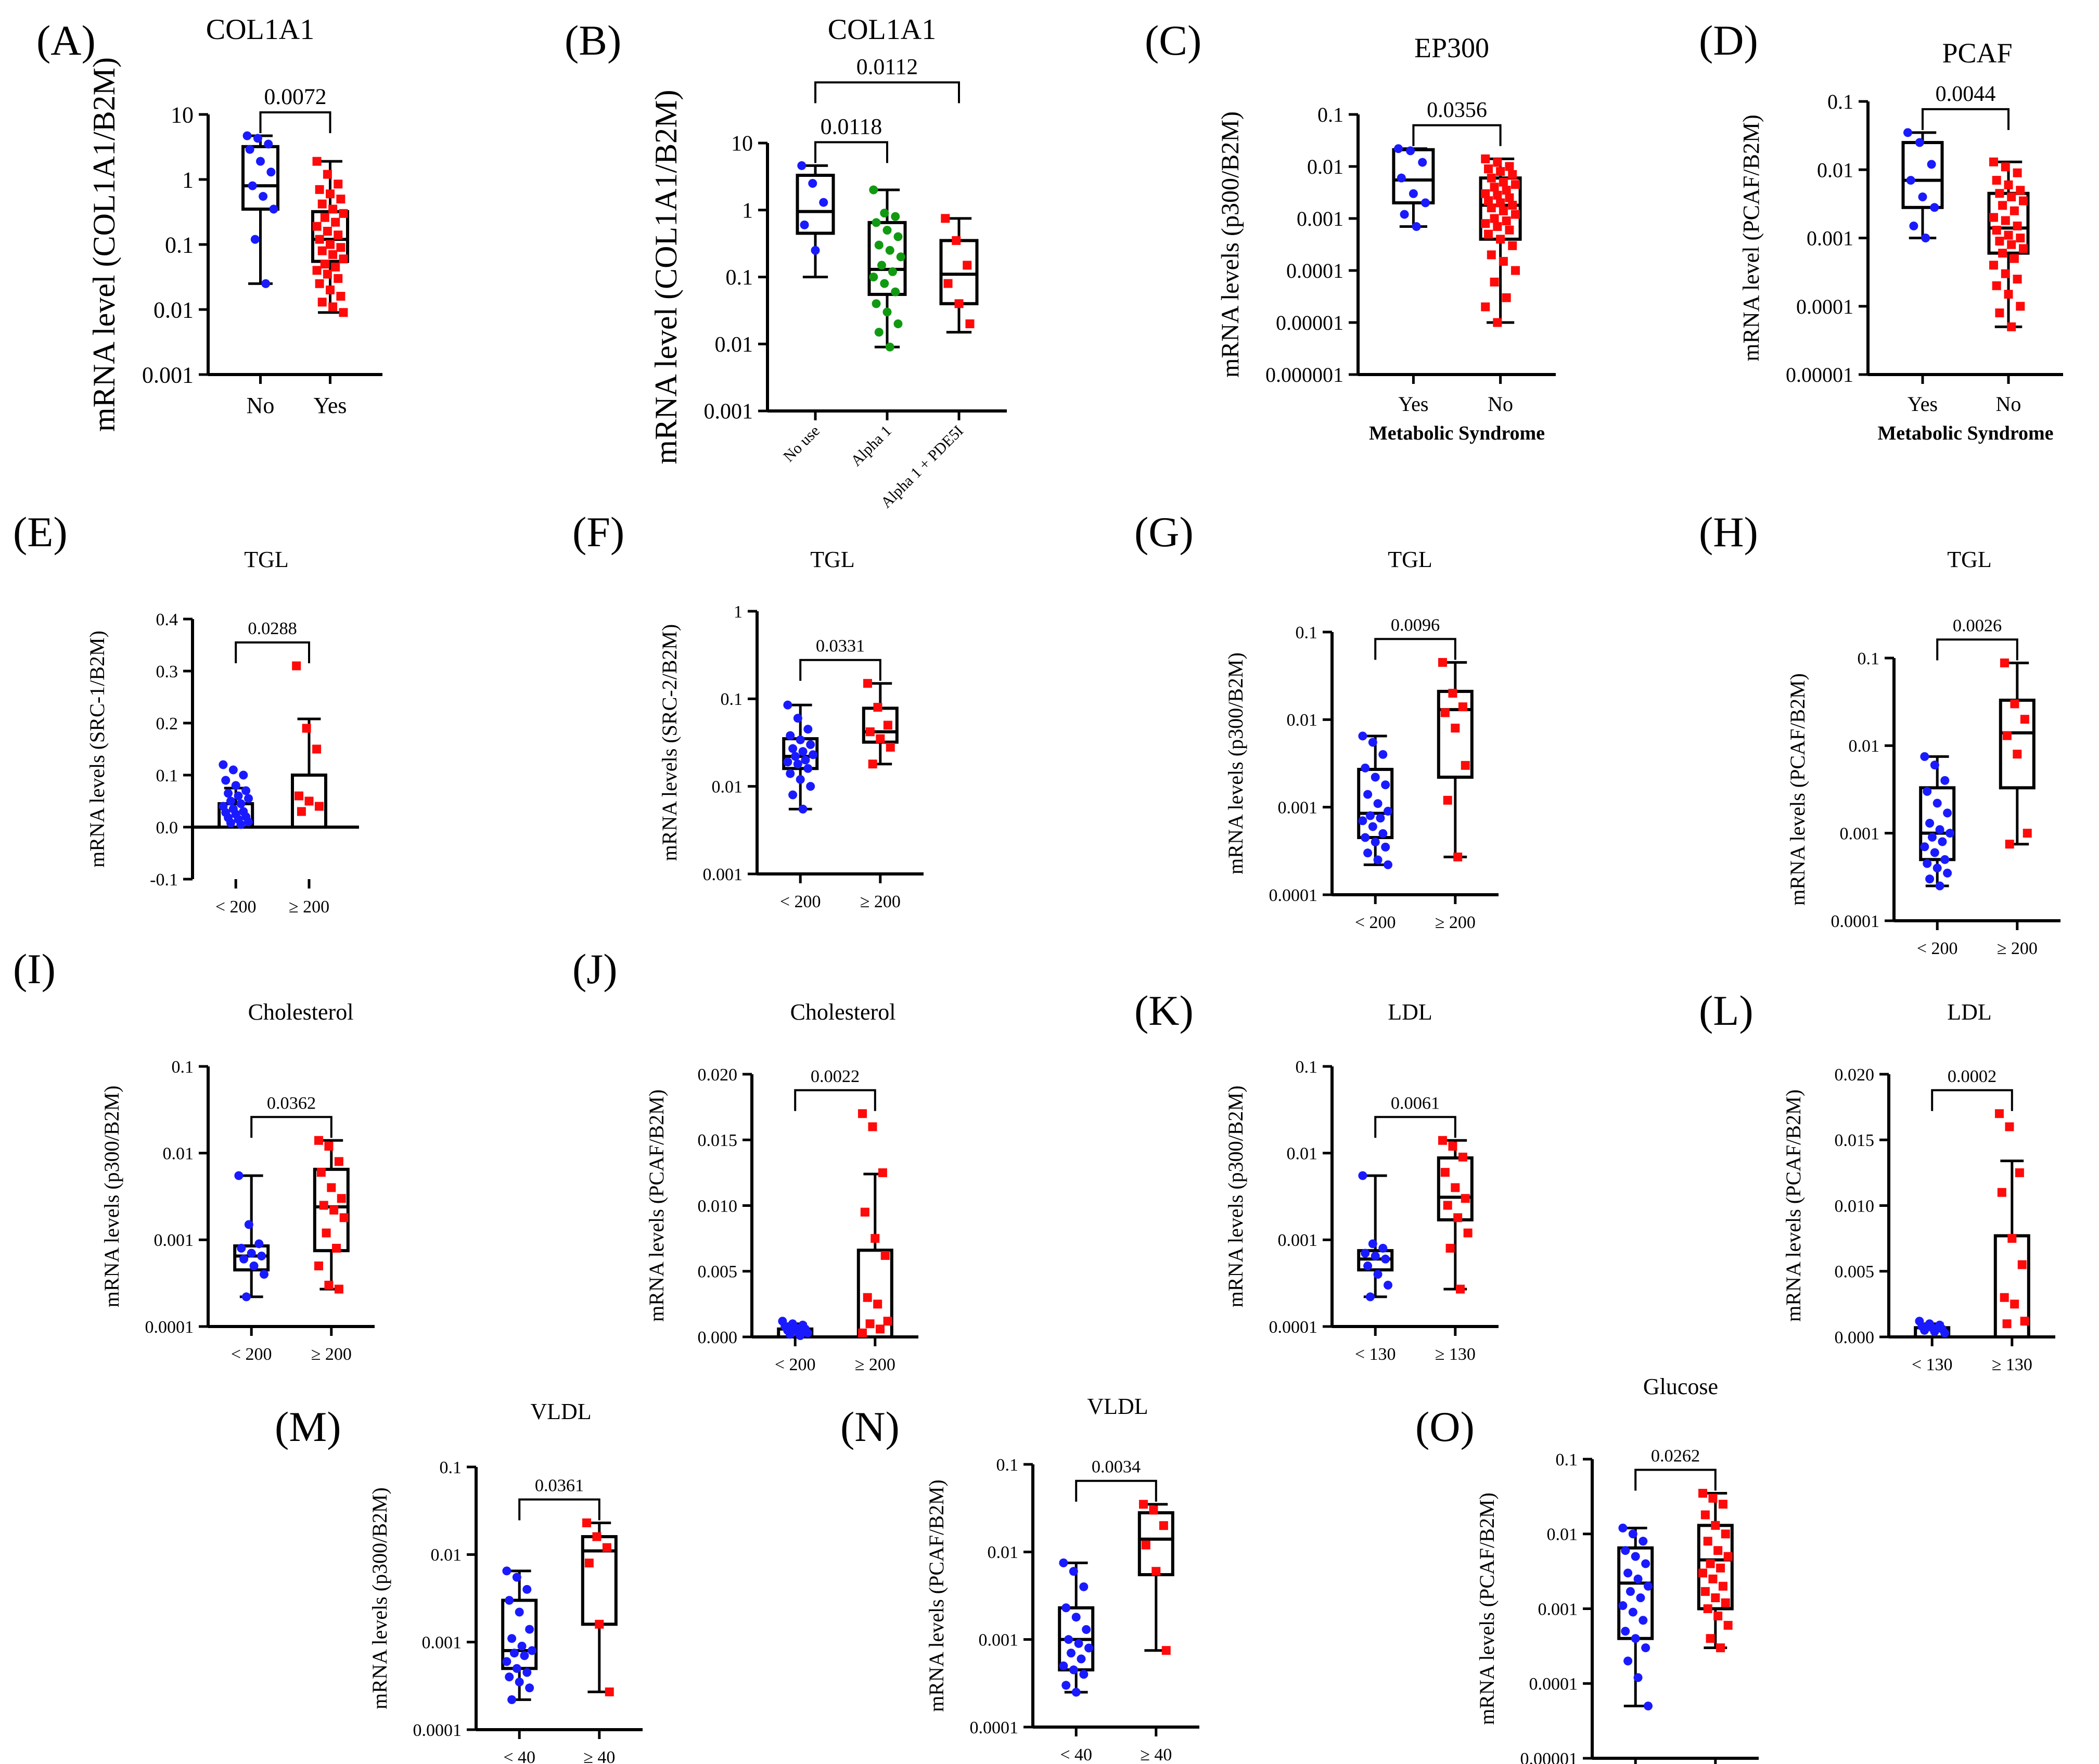 Image resolution: width=2099 pixels, height=1764 pixels. I want to click on y-axis-label: mRNA level (PCAF/B2M), so click(1751, 237).